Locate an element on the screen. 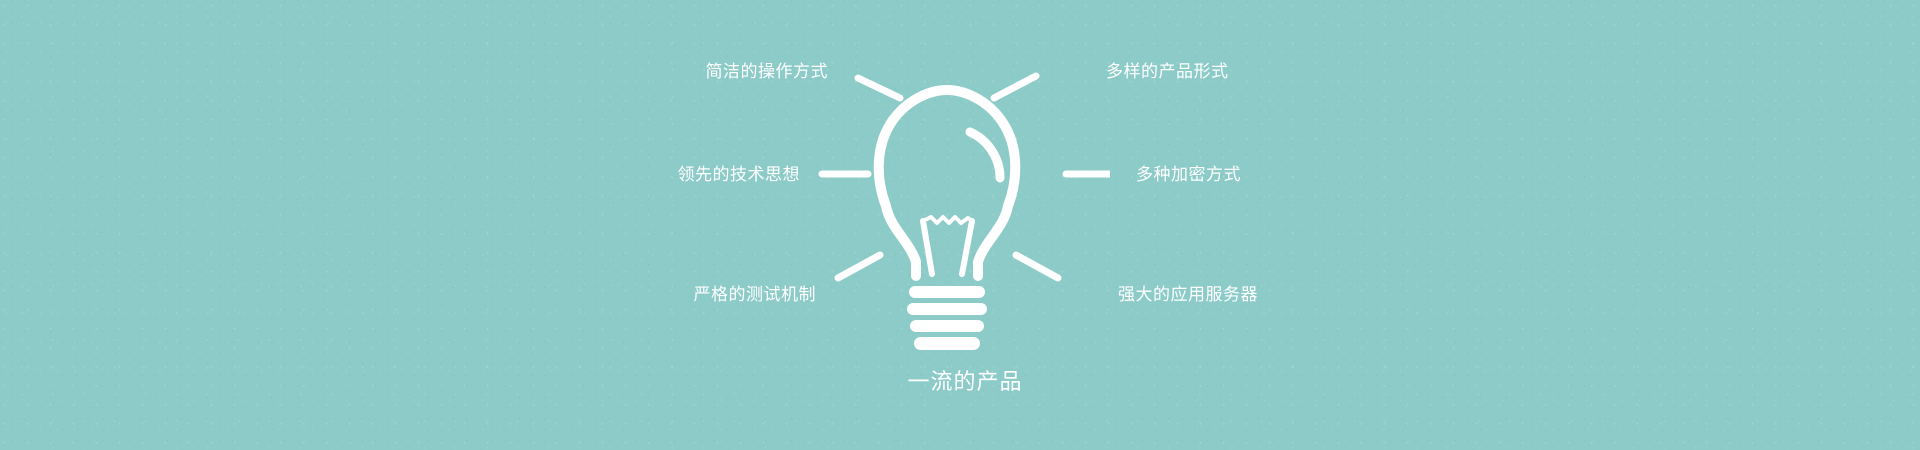  bulb-filament is located at coordinates (947, 220).